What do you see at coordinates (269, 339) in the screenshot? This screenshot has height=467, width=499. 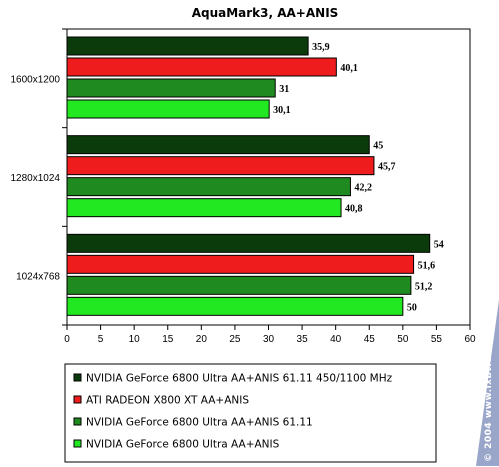 I see `x-tick-label: 30` at bounding box center [269, 339].